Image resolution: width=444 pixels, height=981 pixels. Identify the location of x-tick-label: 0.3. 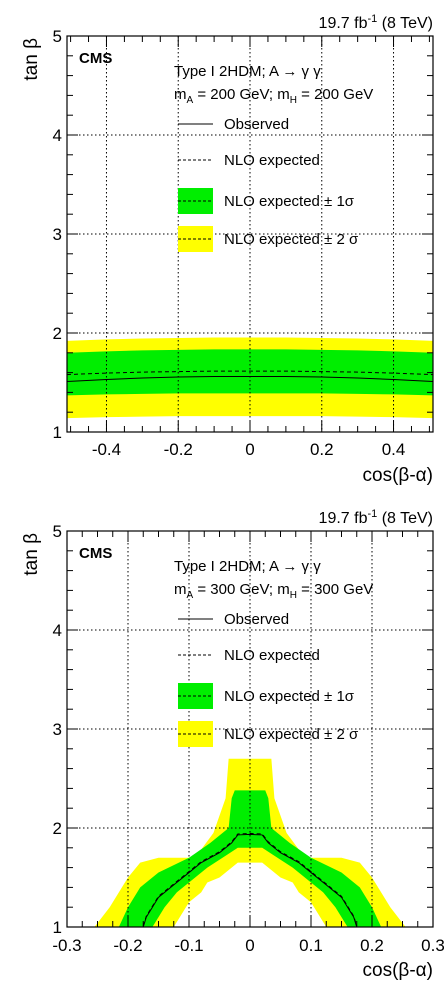
(432, 945).